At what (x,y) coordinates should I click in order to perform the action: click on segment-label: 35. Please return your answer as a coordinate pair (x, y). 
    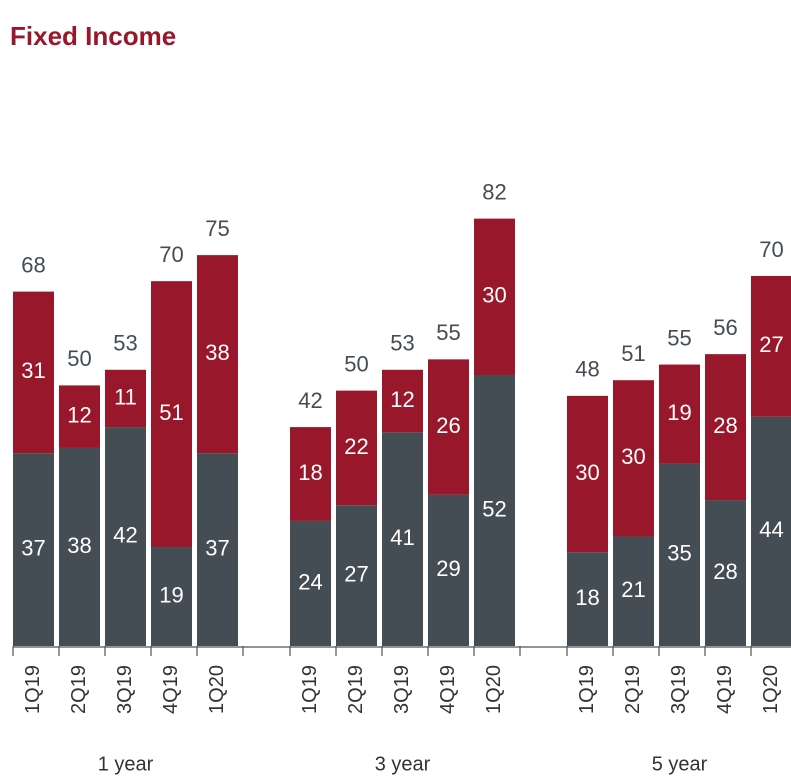
    Looking at the image, I should click on (679, 553).